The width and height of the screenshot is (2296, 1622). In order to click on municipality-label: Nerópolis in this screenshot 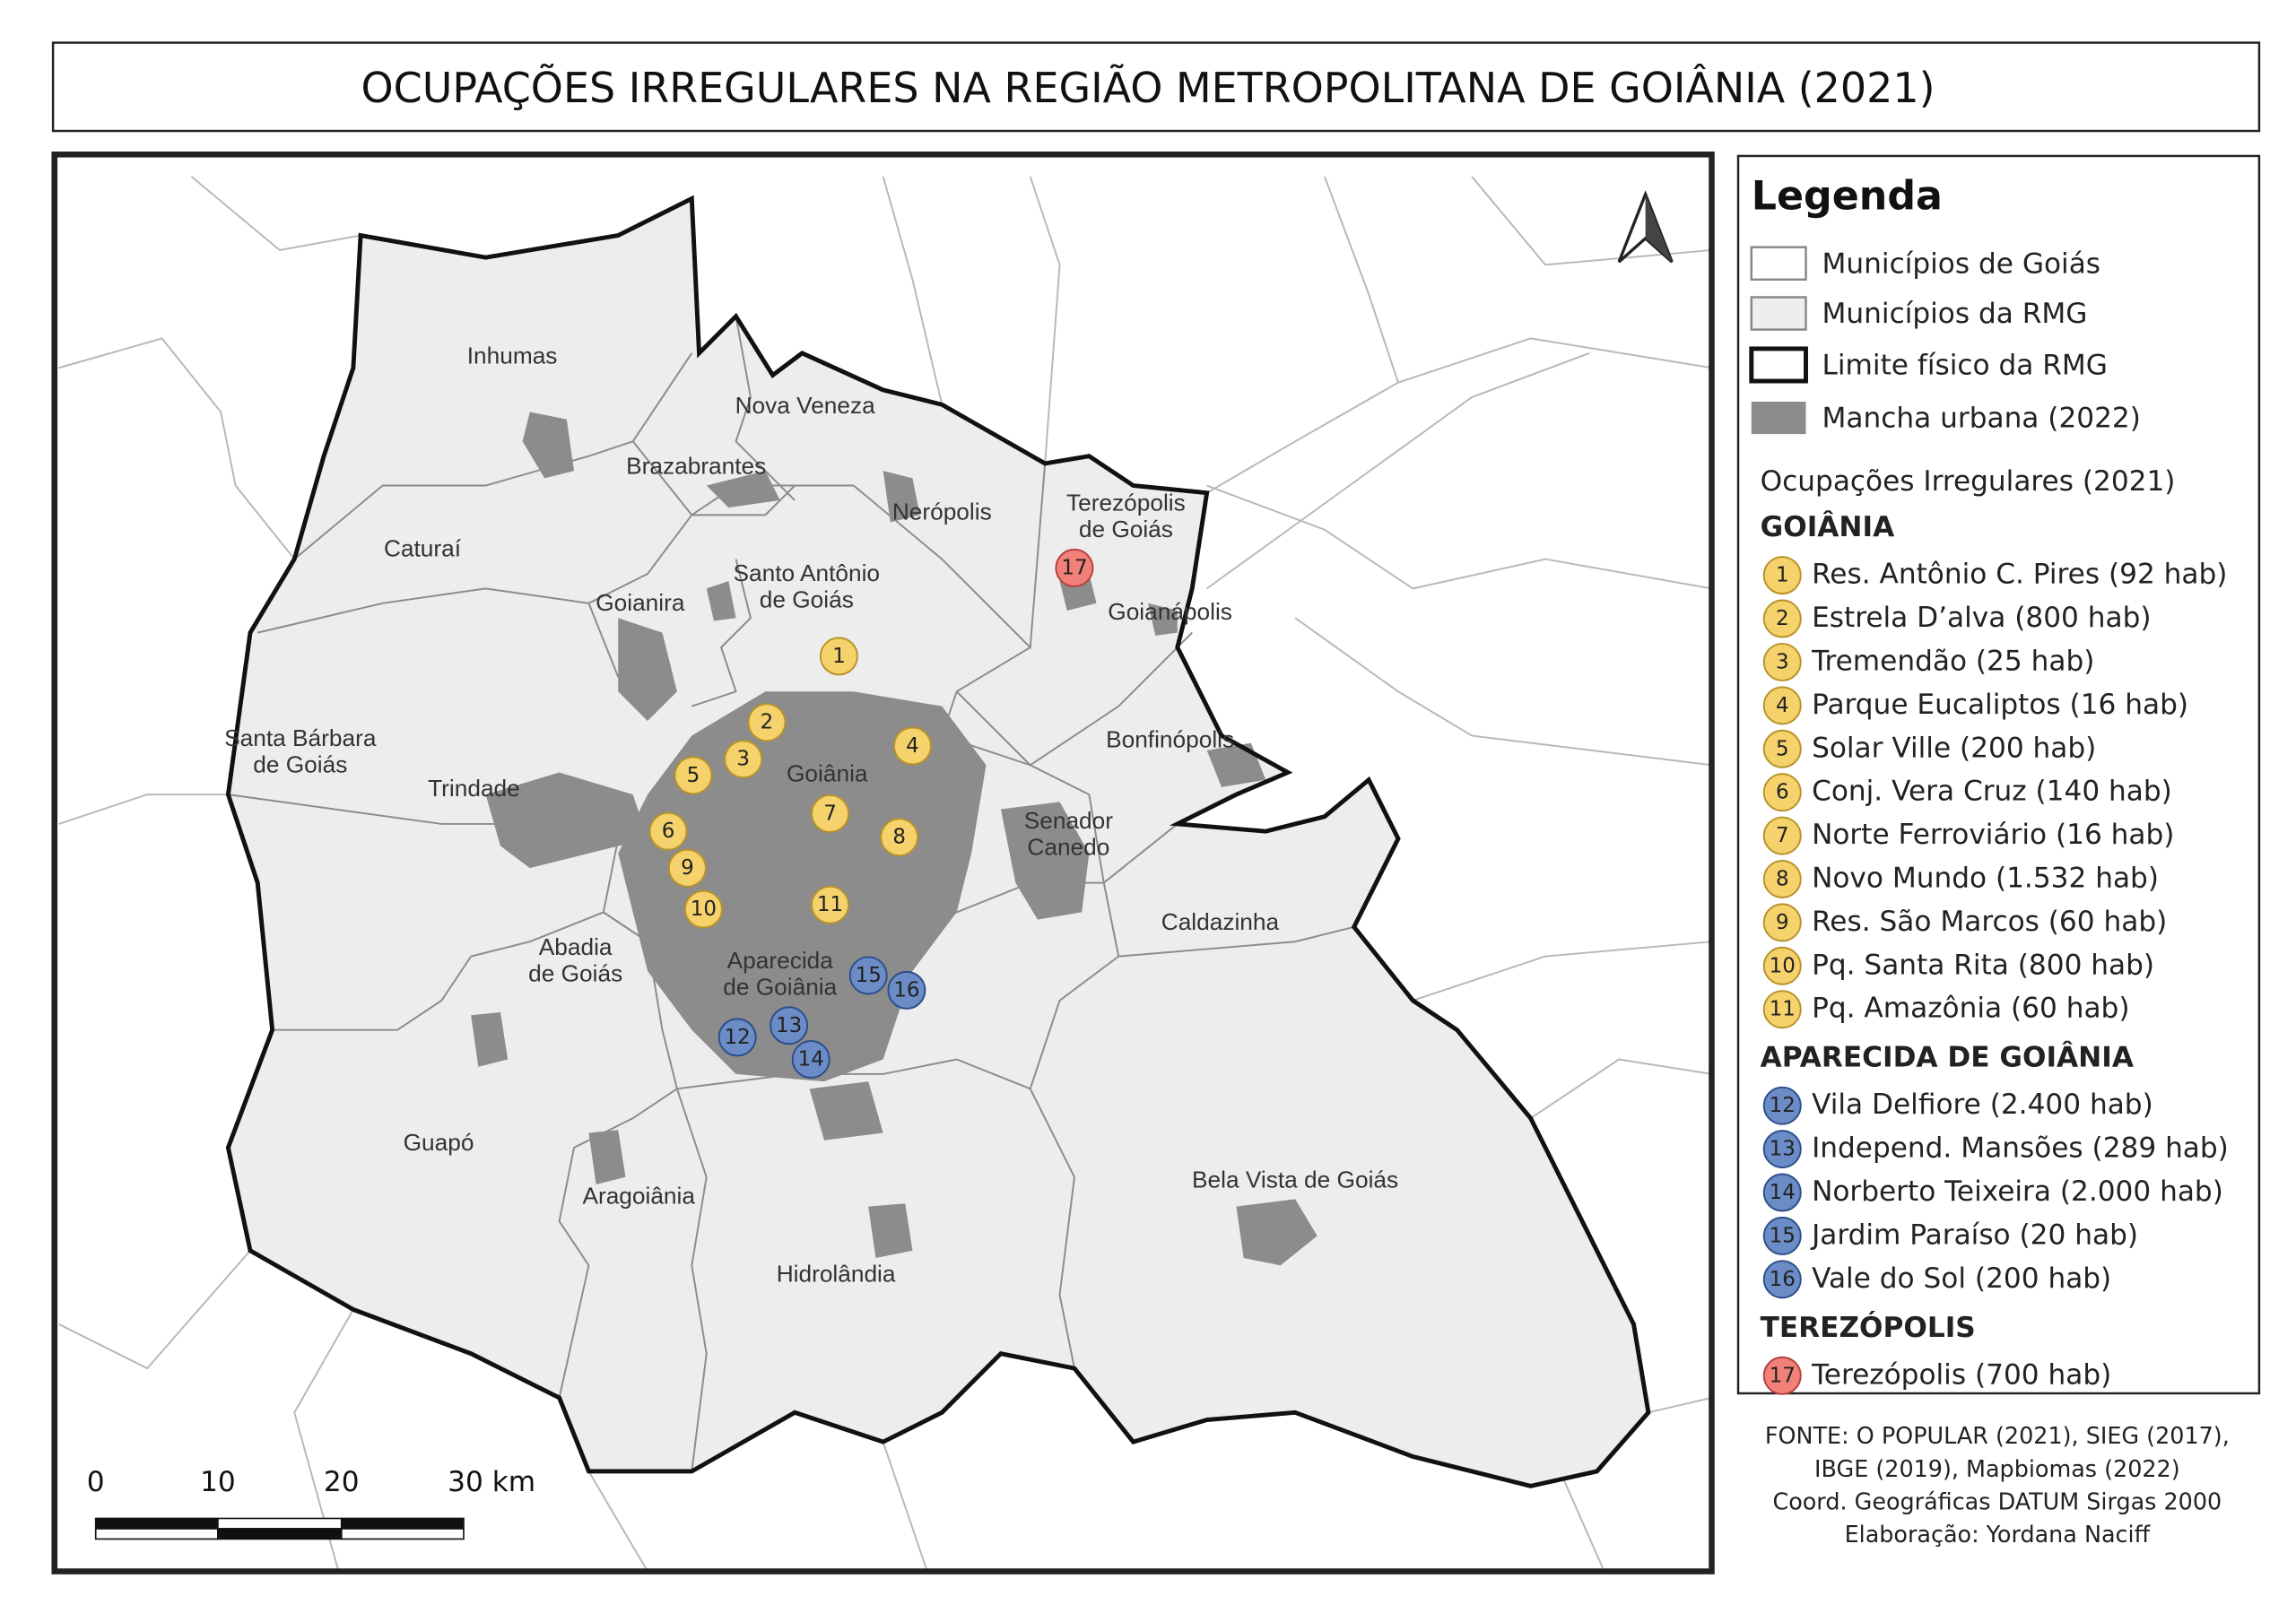, I will do `click(942, 511)`.